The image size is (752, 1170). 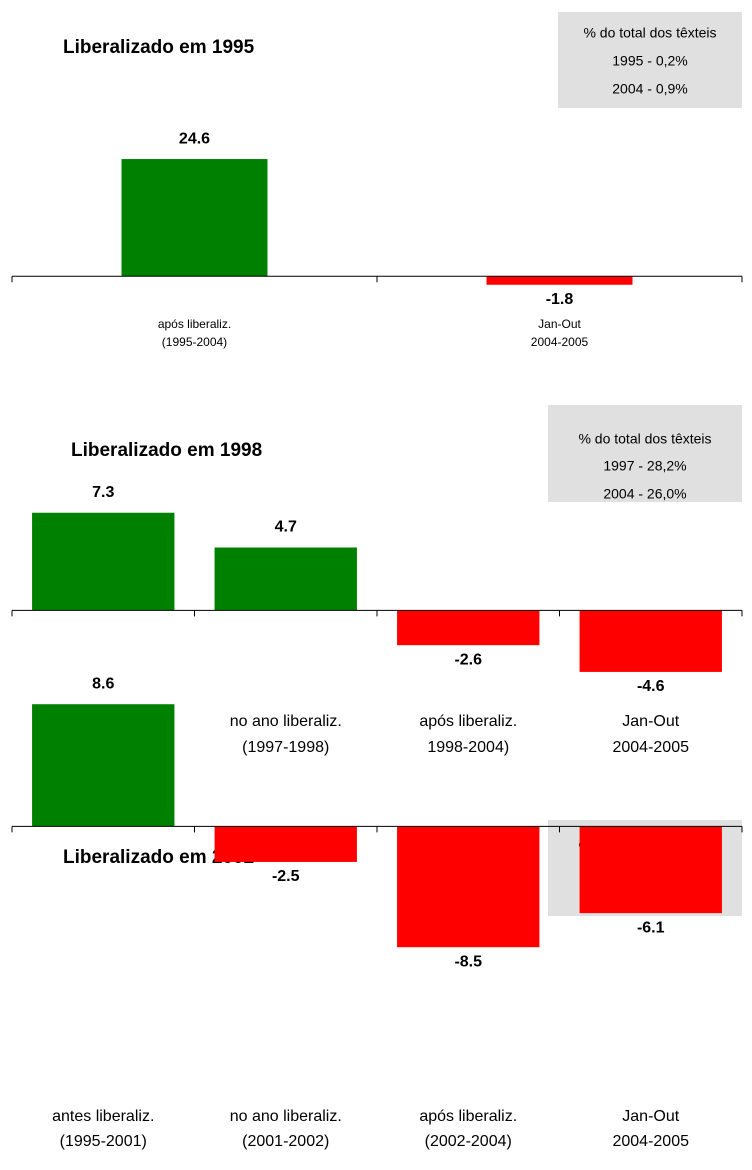 I want to click on note-line: 1997 - 28,2%, so click(x=644, y=466).